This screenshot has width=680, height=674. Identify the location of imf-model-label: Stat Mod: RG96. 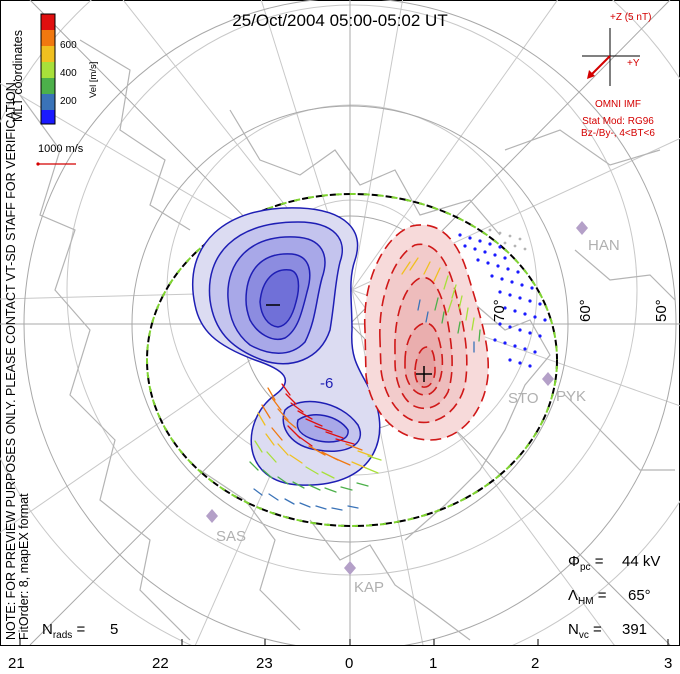
(618, 121).